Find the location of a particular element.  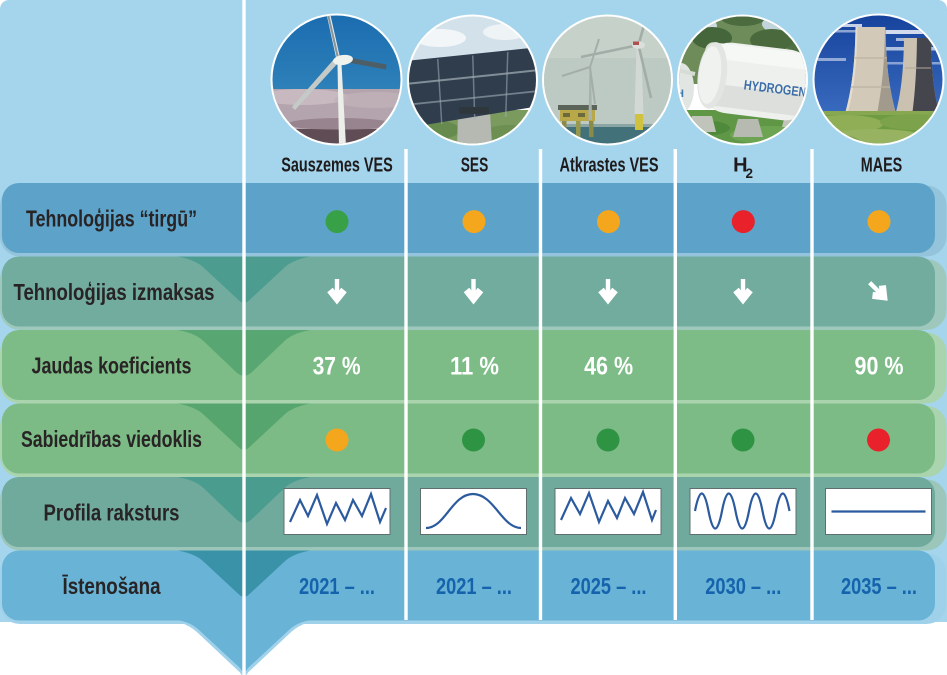

svg-text: Atkrastes VES is located at coordinates (609, 166).